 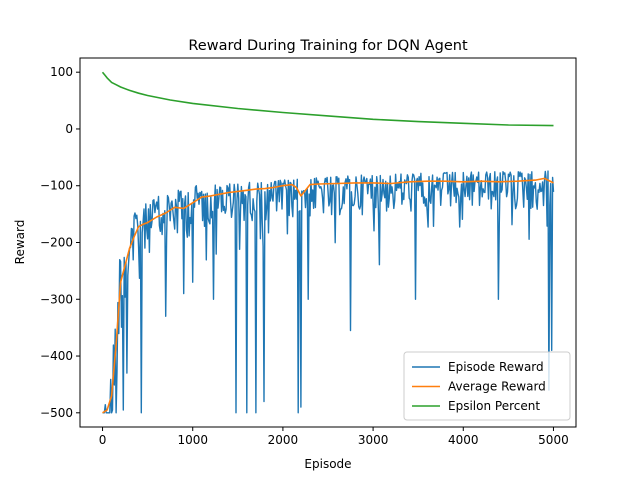 What do you see at coordinates (497, 387) in the screenshot?
I see `legend-label: Average Reward` at bounding box center [497, 387].